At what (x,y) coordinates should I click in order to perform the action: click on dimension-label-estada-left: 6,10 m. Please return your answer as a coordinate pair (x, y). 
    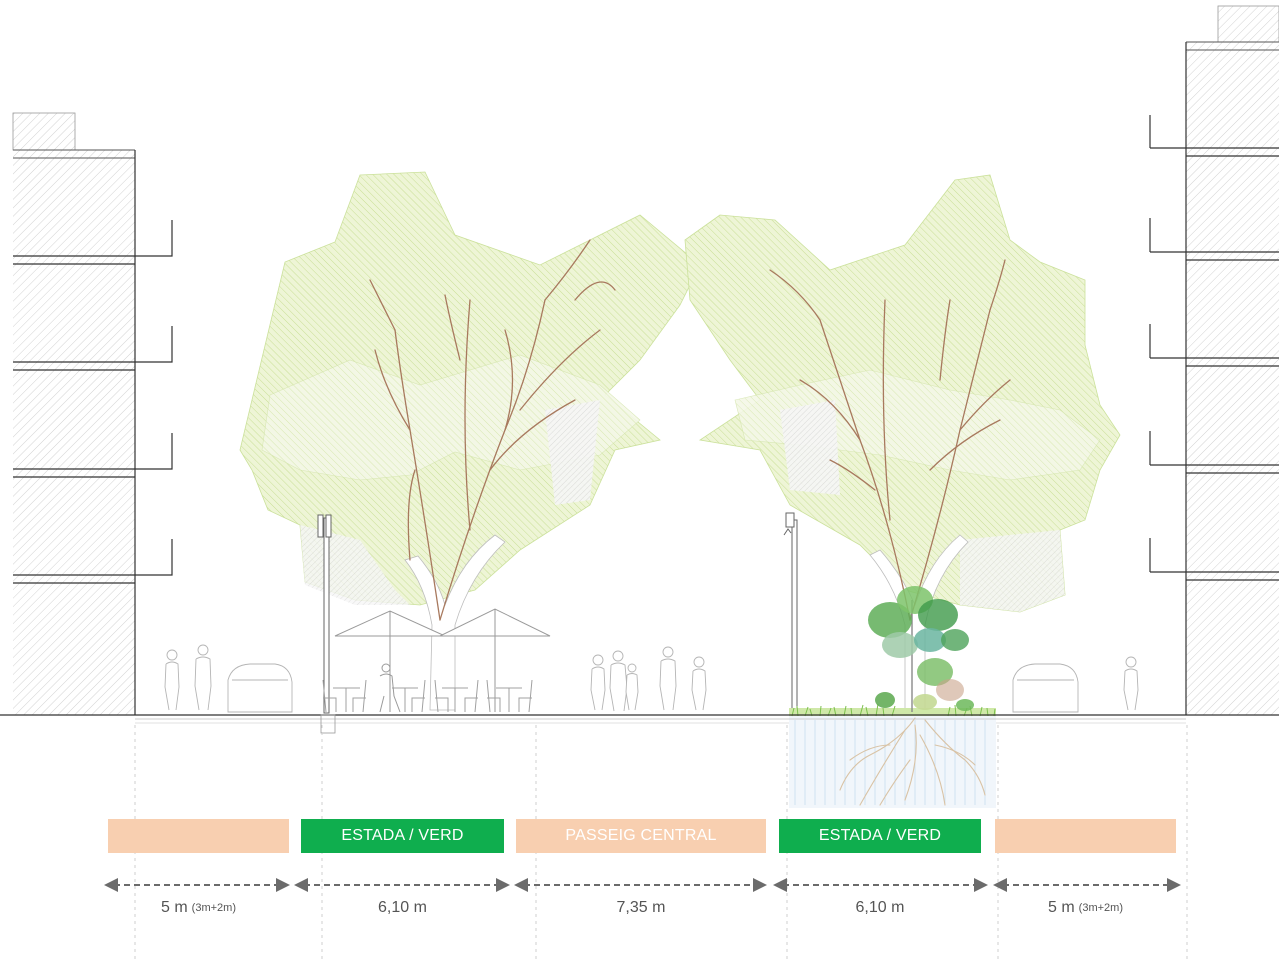
    Looking at the image, I should click on (402, 908).